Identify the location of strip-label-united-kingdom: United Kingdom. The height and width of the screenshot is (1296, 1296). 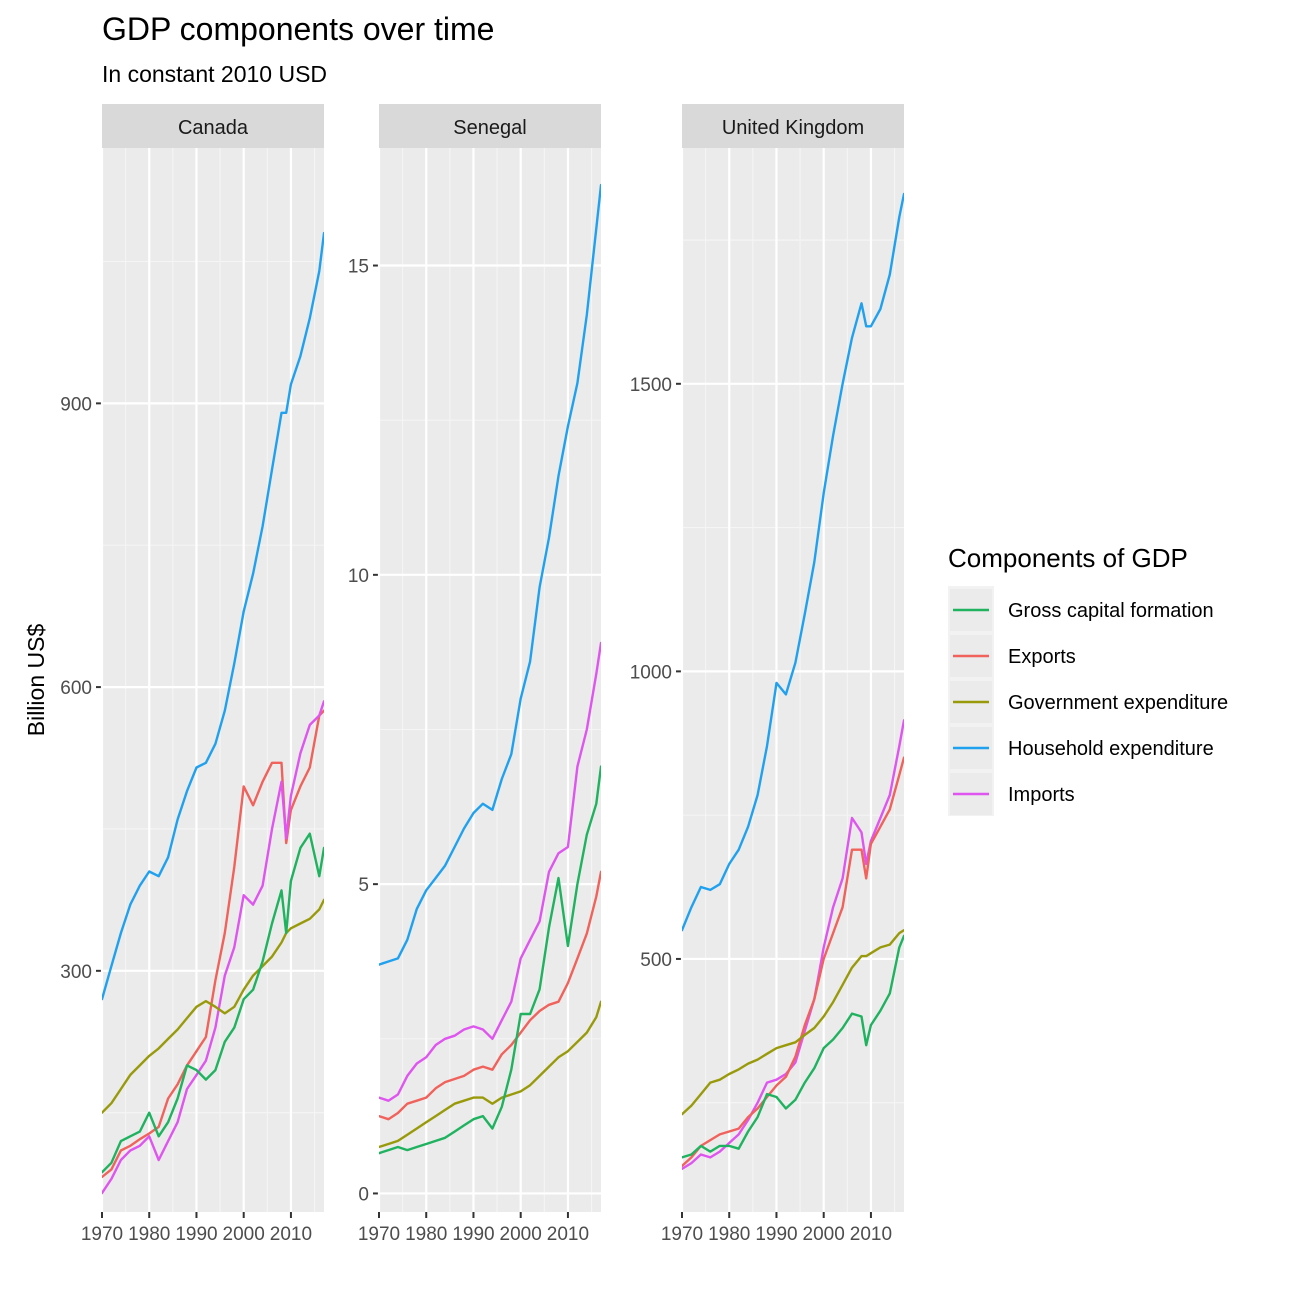
(793, 128).